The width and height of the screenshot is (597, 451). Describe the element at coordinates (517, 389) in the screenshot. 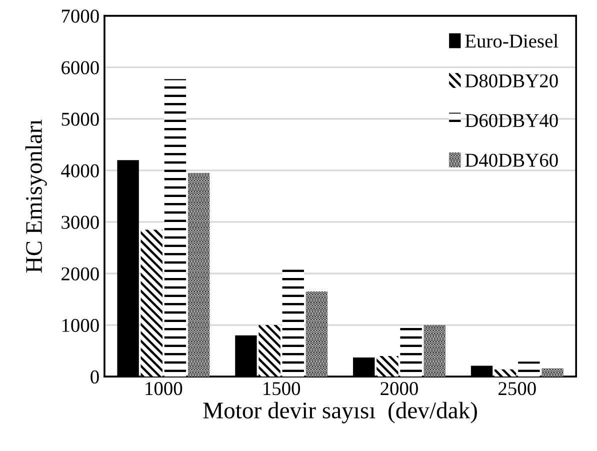

I see `x-tick-label: 2500` at that location.